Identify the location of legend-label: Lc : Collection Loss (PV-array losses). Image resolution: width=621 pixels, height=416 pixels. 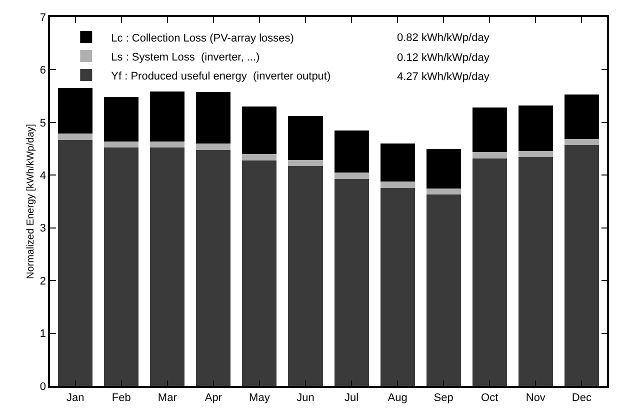
(202, 38).